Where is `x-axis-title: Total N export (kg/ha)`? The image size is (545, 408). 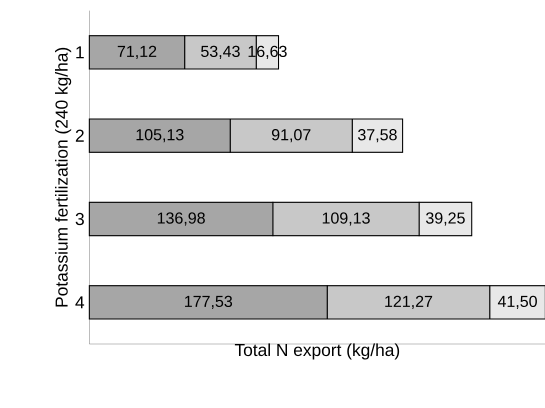 x-axis-title: Total N export (kg/ha) is located at coordinates (317, 351).